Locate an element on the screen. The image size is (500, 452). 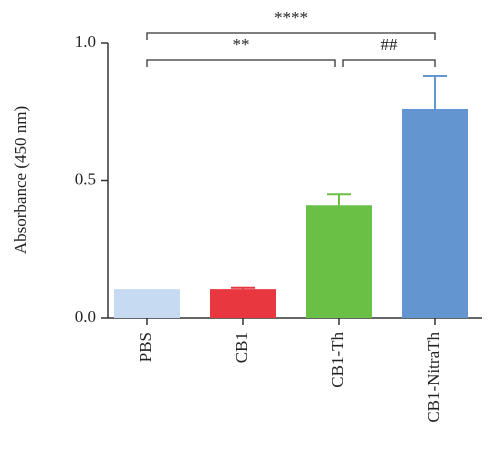
x-tick-label: CB1-NitraTh is located at coordinates (433, 377).